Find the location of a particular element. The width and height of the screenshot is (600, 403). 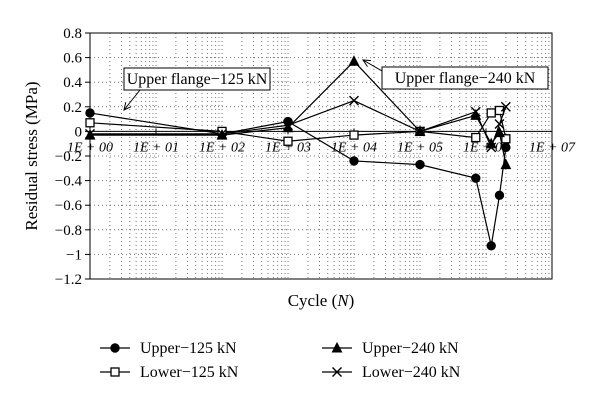

y-tick-label: −0.6 is located at coordinates (69, 206).